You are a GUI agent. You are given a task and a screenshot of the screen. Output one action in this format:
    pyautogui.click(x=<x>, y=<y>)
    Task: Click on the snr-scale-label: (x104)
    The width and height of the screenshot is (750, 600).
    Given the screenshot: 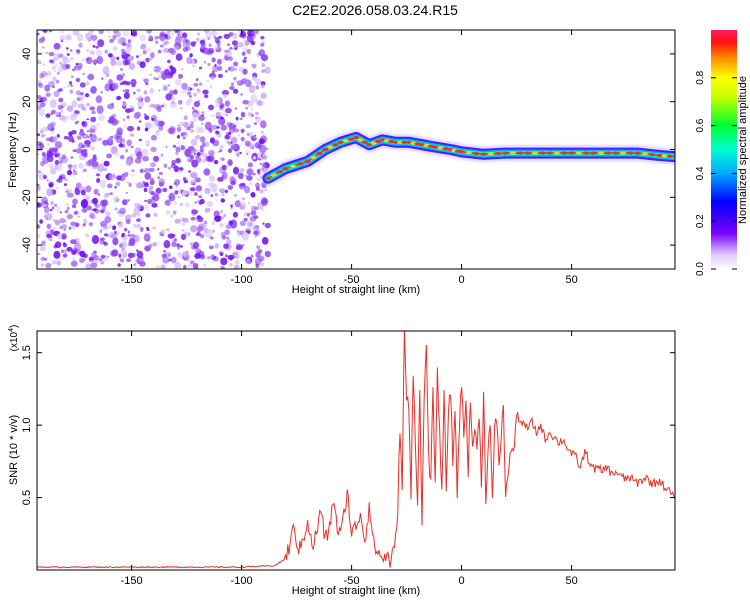 What is the action you would take?
    pyautogui.click(x=14, y=338)
    